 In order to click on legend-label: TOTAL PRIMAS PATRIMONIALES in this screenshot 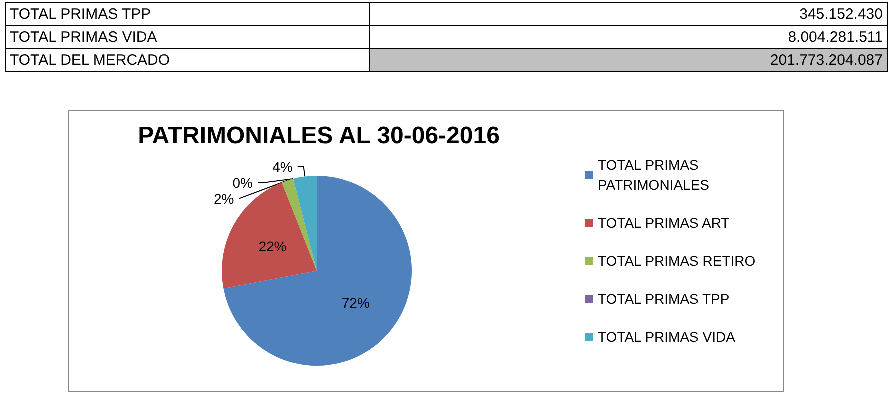, I will do `click(654, 175)`.